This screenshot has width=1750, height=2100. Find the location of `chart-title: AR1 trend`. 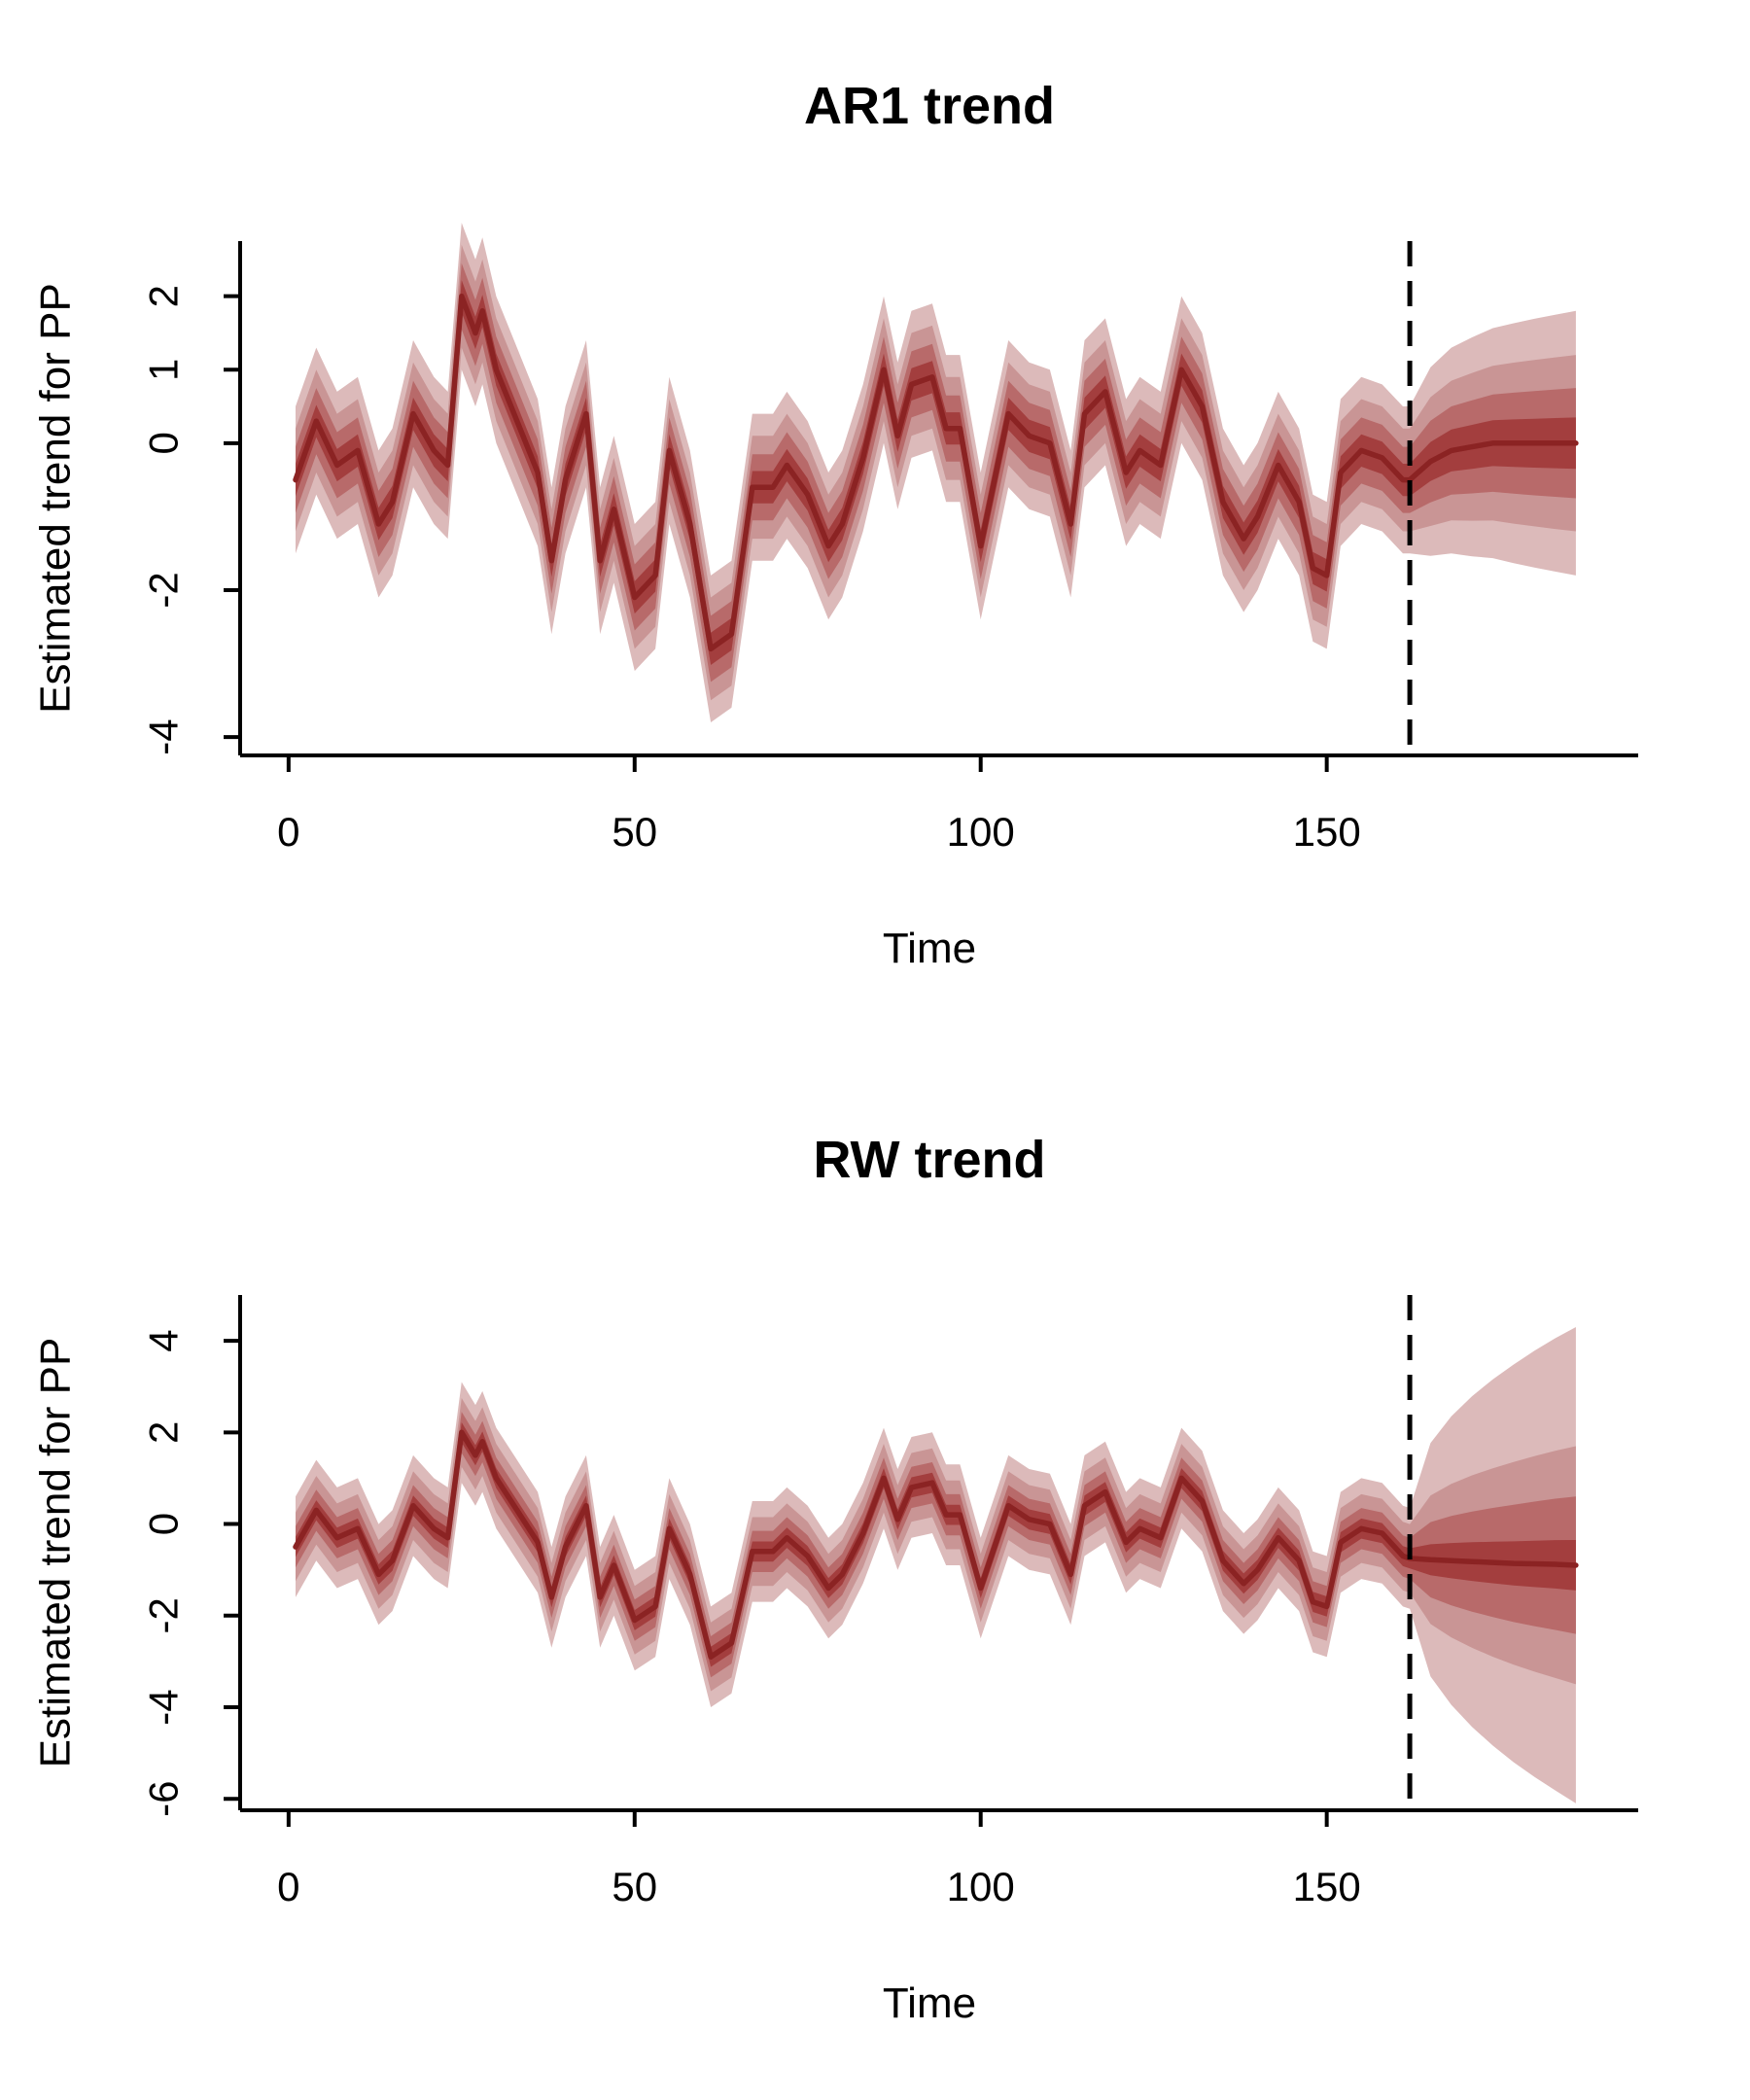

chart-title: AR1 trend is located at coordinates (929, 106).